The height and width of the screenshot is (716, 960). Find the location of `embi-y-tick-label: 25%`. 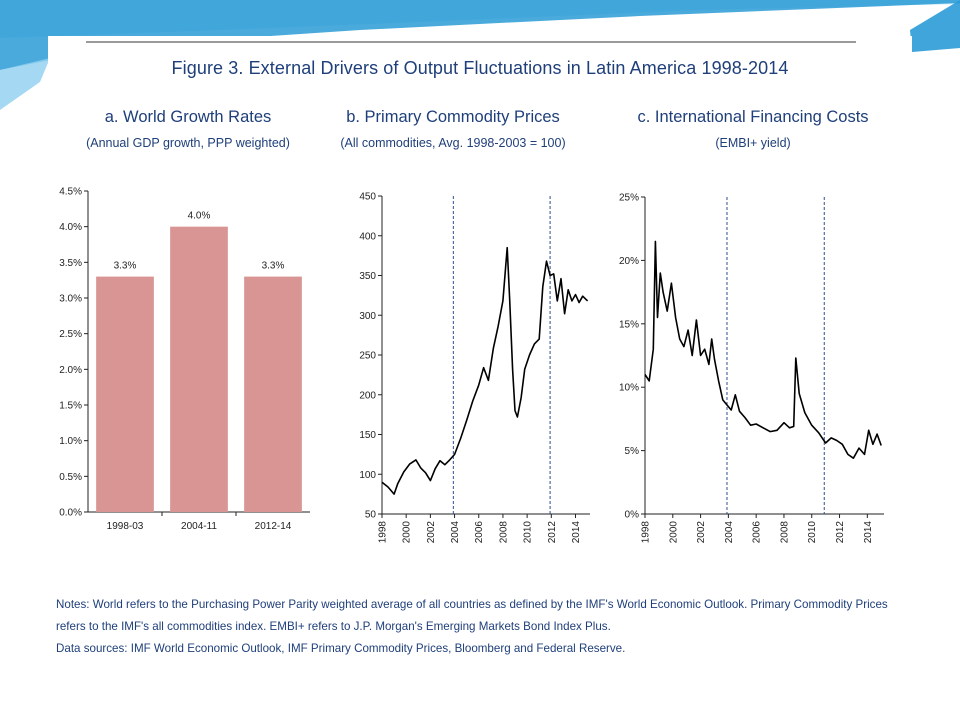

embi-y-tick-label: 25% is located at coordinates (629, 198).